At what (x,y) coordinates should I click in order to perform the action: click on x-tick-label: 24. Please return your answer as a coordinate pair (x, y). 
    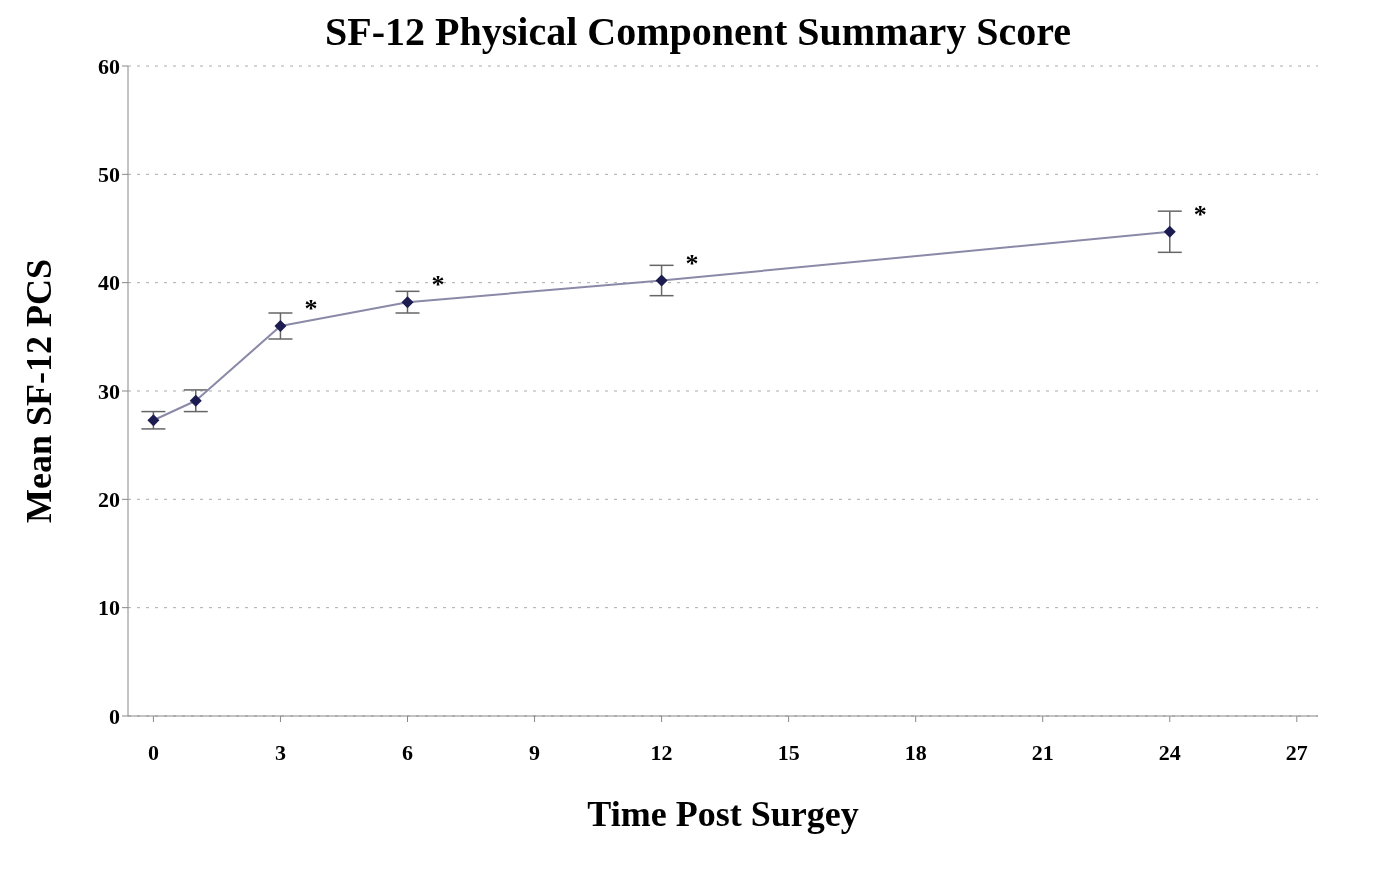
    Looking at the image, I should click on (1169, 752).